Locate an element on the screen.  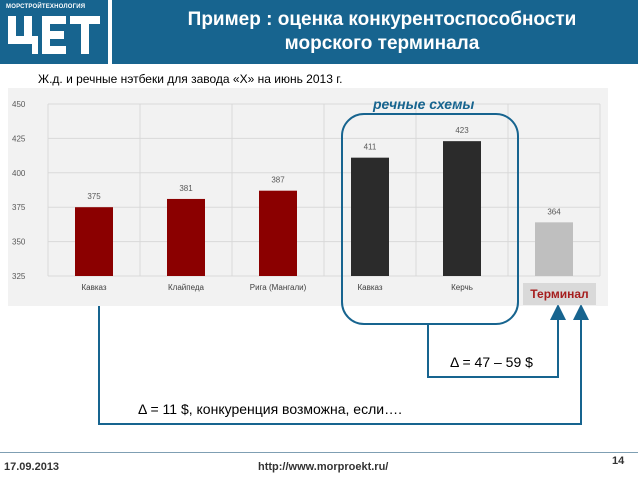
y-tick-label: 425 is located at coordinates (19, 138).